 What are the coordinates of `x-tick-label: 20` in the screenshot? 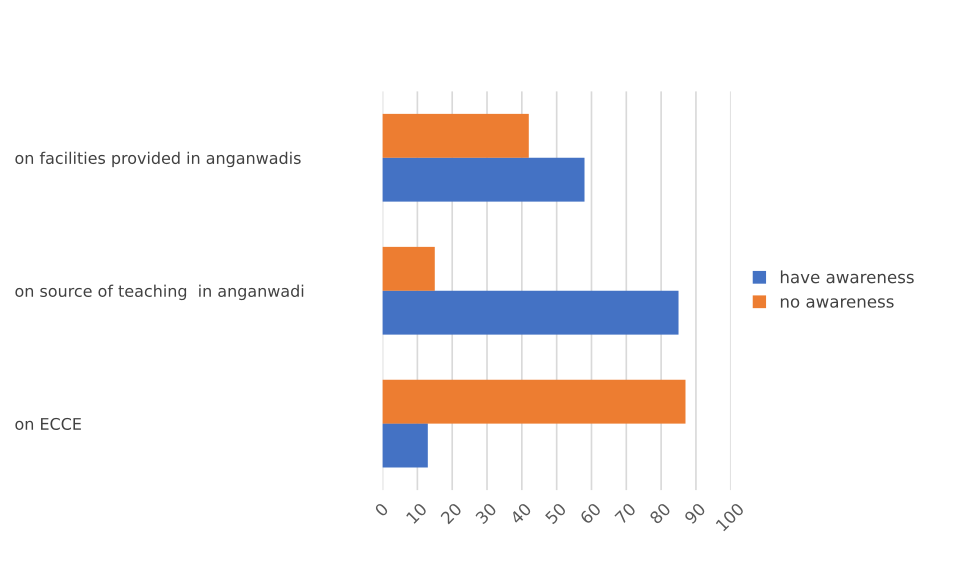 It's located at (451, 513).